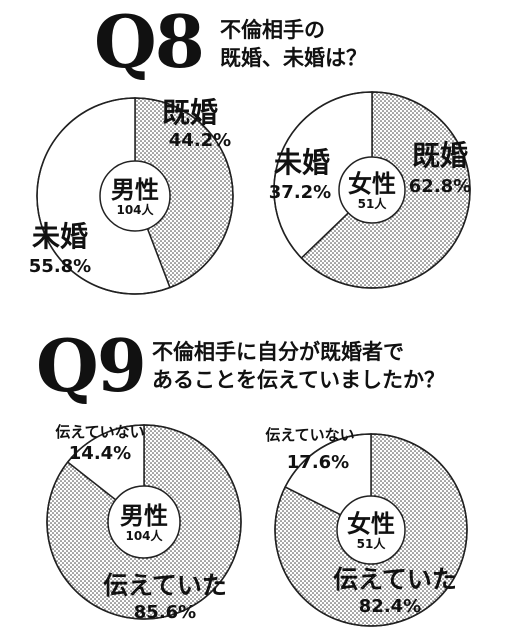  I want to click on slice-percent-label: 62.8%, so click(440, 186).